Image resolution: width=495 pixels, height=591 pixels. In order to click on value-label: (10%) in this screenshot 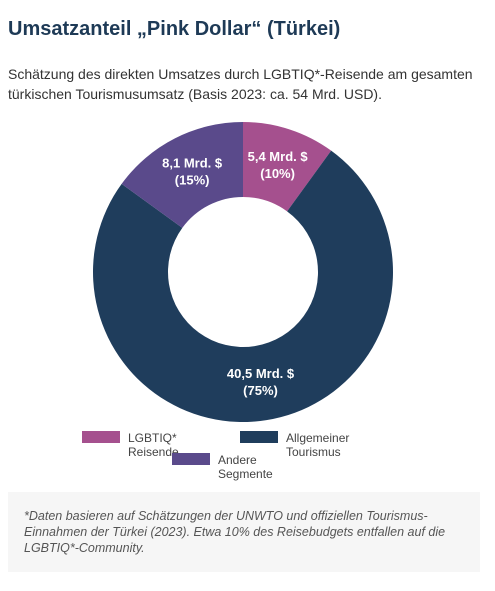, I will do `click(277, 173)`.